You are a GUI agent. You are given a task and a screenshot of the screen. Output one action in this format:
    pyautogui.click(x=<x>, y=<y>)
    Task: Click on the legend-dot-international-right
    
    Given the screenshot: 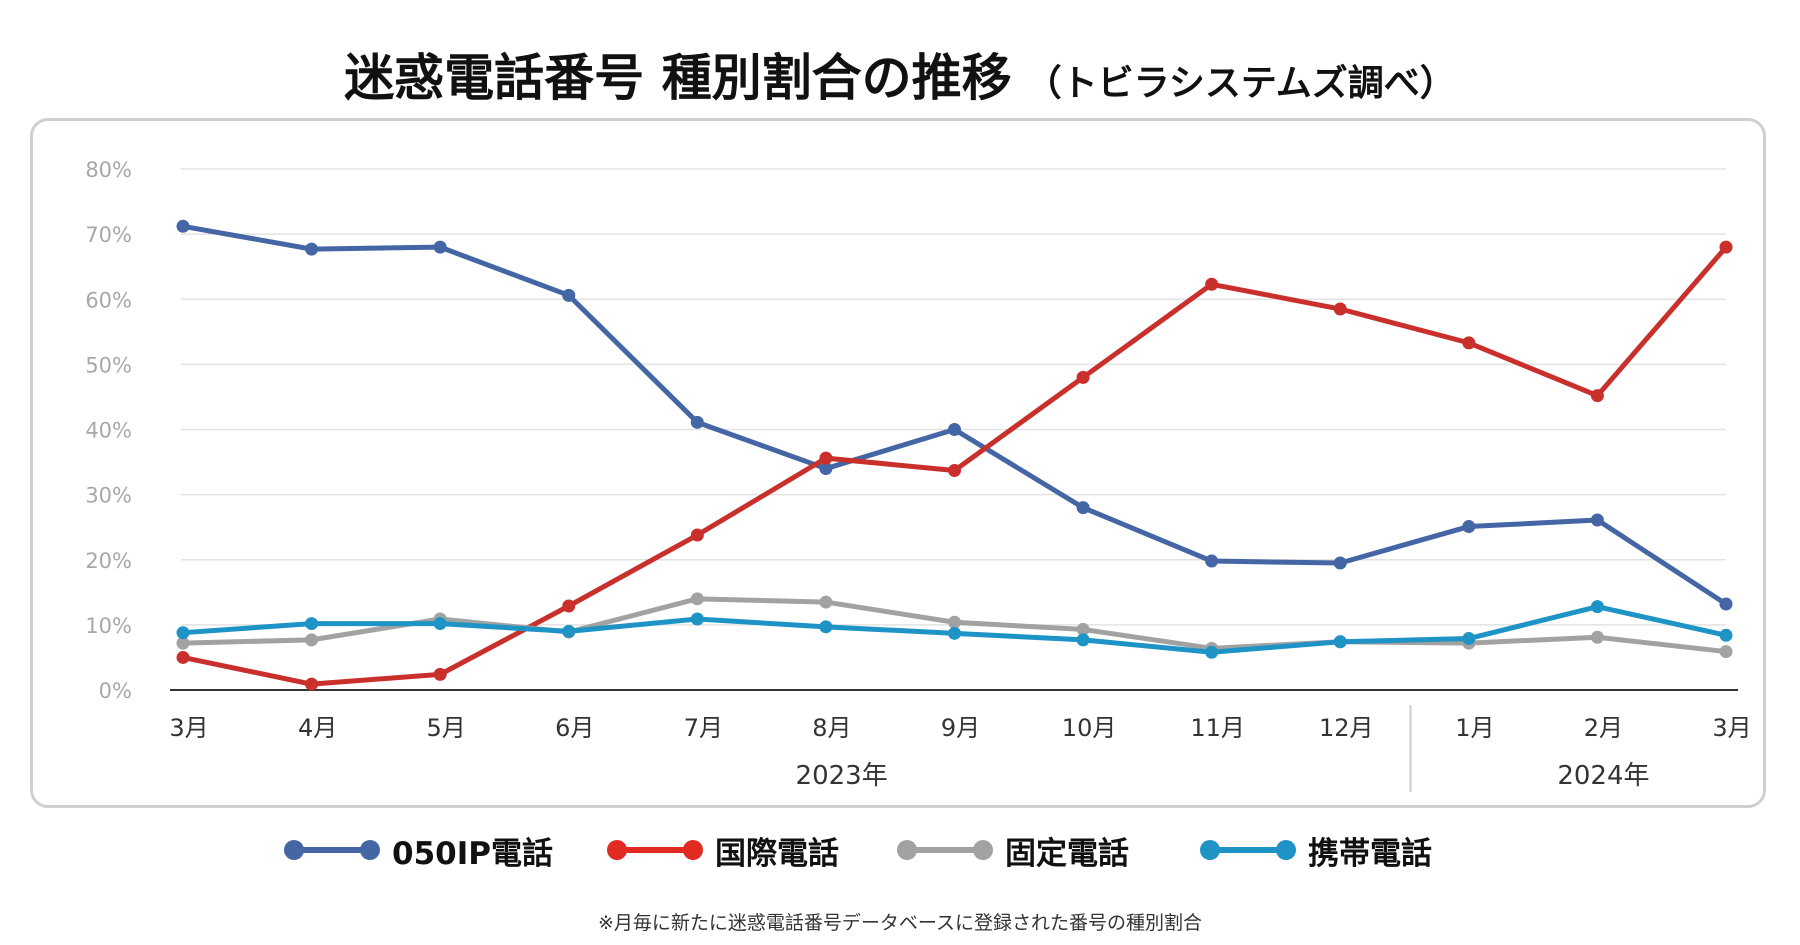 What is the action you would take?
    pyautogui.click(x=693, y=850)
    